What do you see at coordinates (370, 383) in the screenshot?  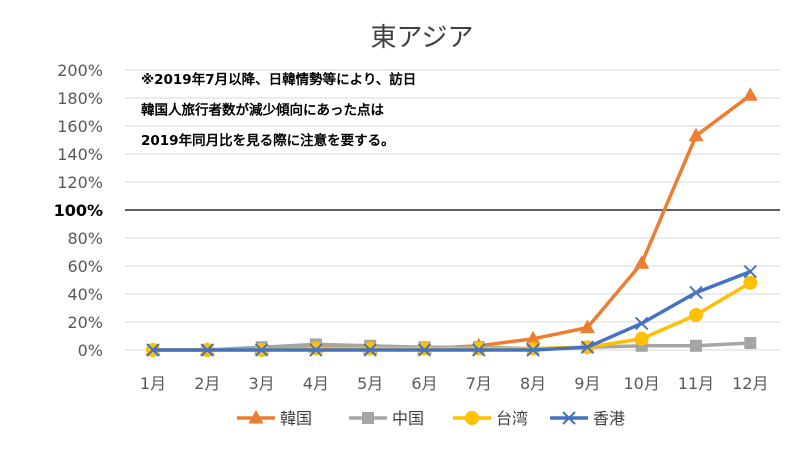 I see `x-tick-label: 5月` at bounding box center [370, 383].